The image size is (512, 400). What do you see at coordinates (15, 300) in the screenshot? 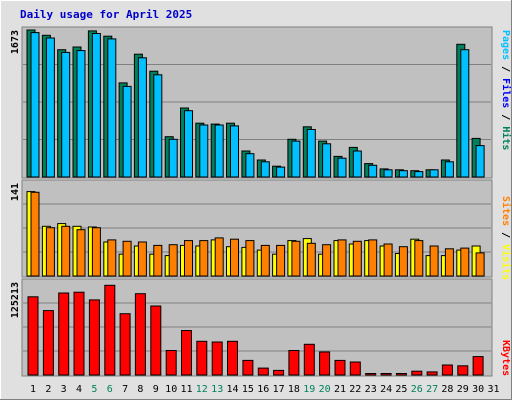
I see `ymax-label-kbytes: 125213` at bounding box center [15, 300].